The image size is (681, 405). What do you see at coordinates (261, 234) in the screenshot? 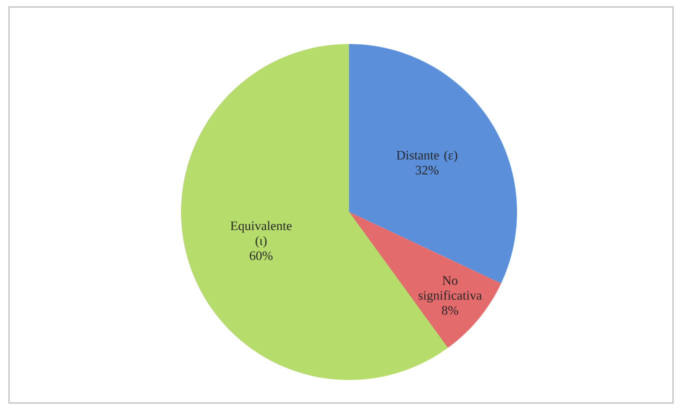
I see `slice-label: Equivalente (ι)` at bounding box center [261, 234].